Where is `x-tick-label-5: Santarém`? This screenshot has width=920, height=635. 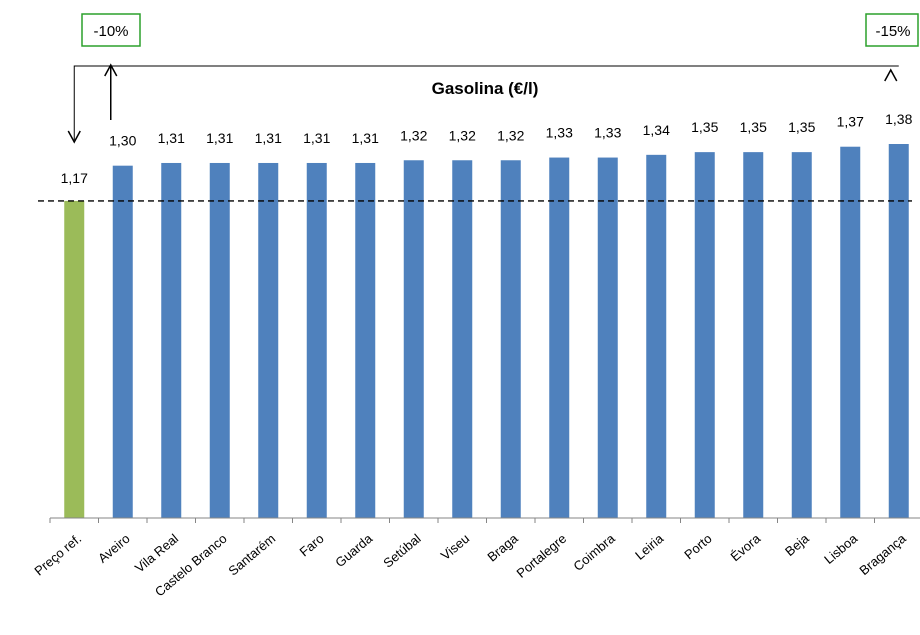
x-tick-label-5: Santarém is located at coordinates (251, 555).